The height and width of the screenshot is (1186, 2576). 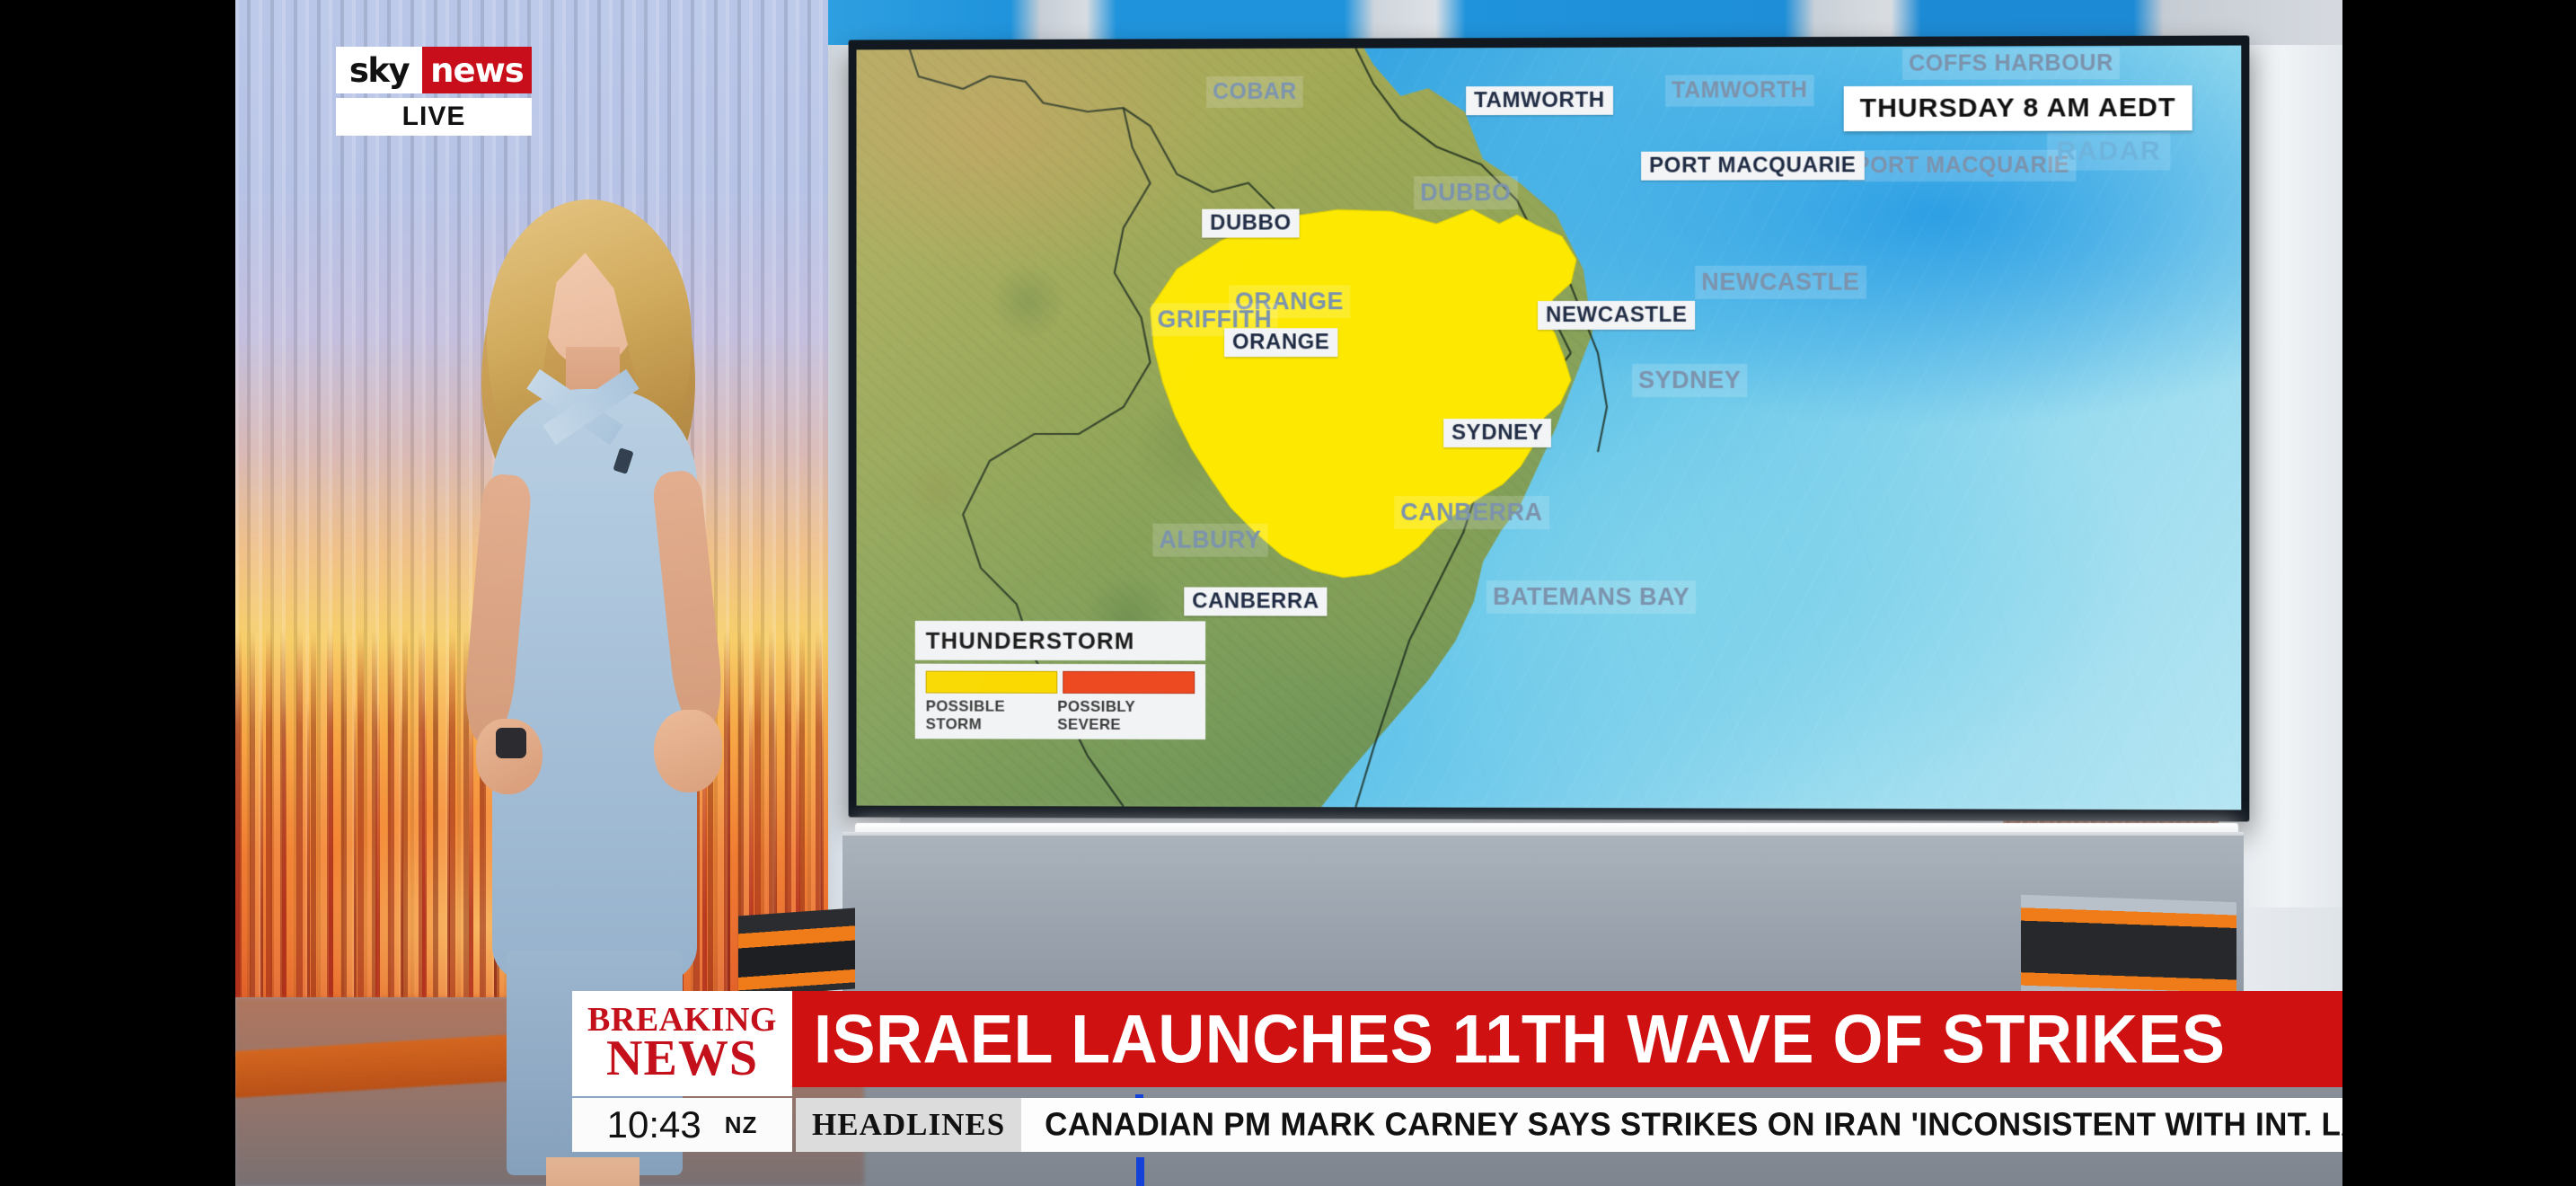 What do you see at coordinates (2017, 108) in the screenshot?
I see `forecast-time-chip: THURSDAY 8 AM AEDT` at bounding box center [2017, 108].